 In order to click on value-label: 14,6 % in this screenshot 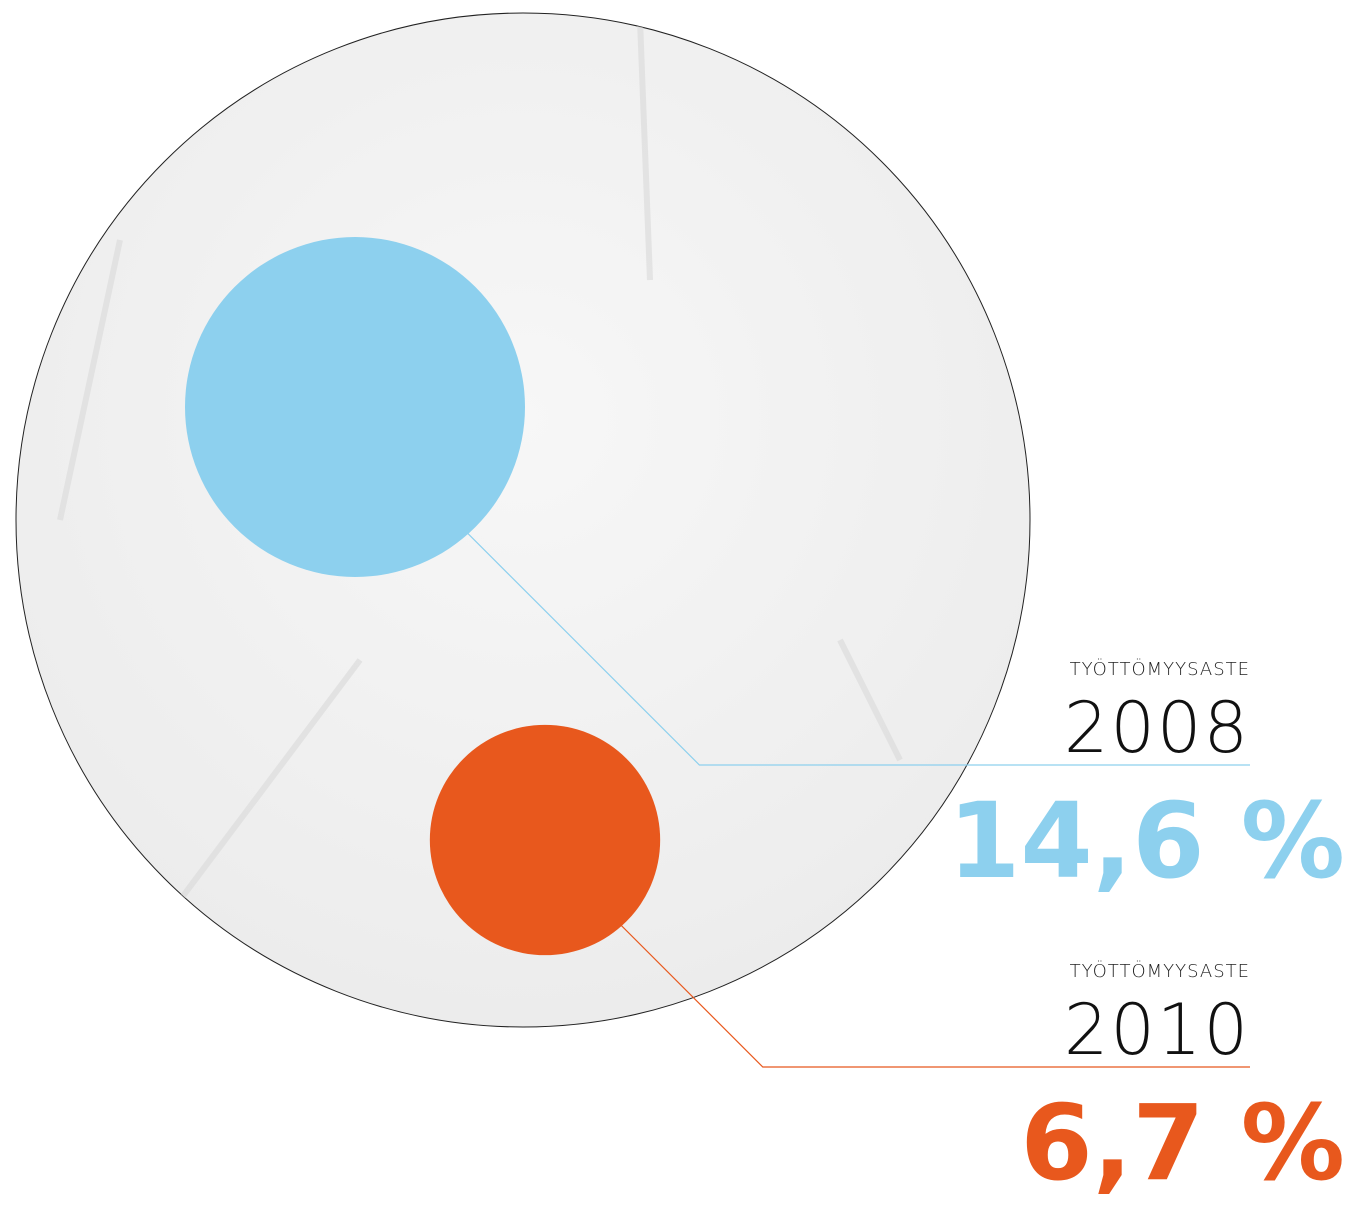, I will do `click(1146, 841)`.